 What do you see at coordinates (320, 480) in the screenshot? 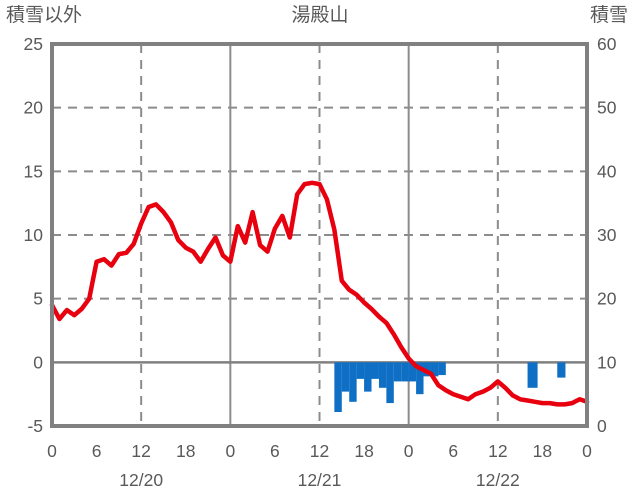
I see `date-label: 12/21` at bounding box center [320, 480].